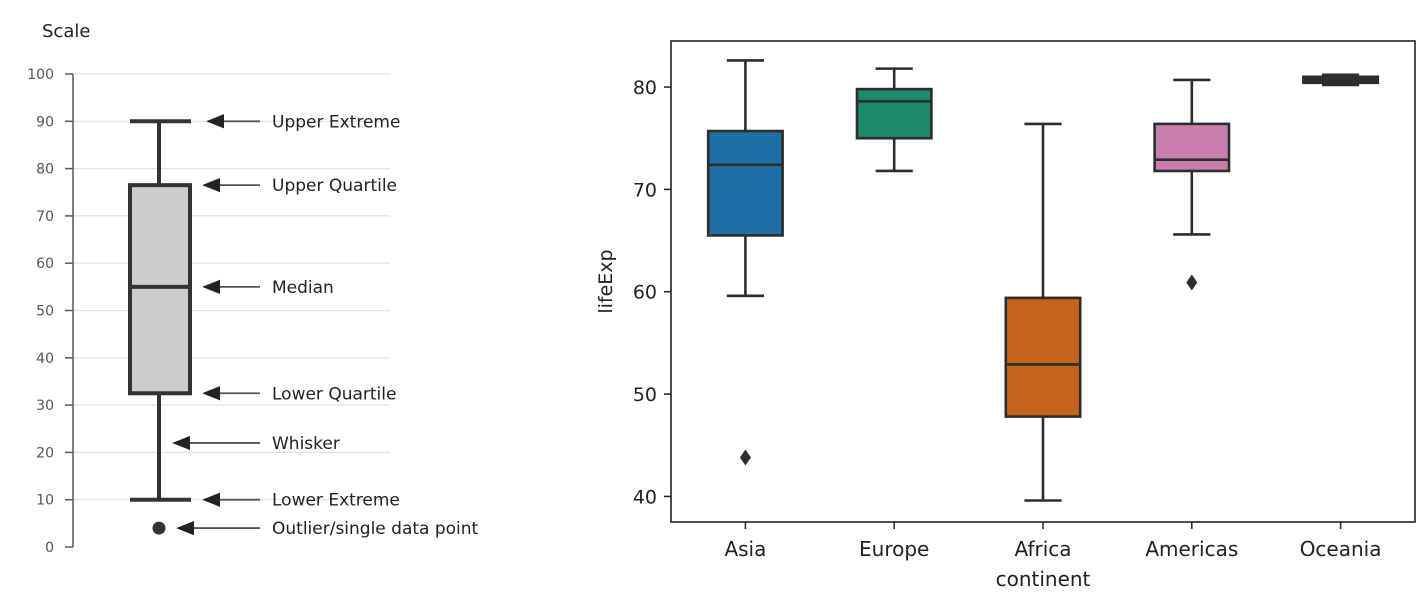 The width and height of the screenshot is (1426, 599). I want to click on annotation-label: Median, so click(303, 288).